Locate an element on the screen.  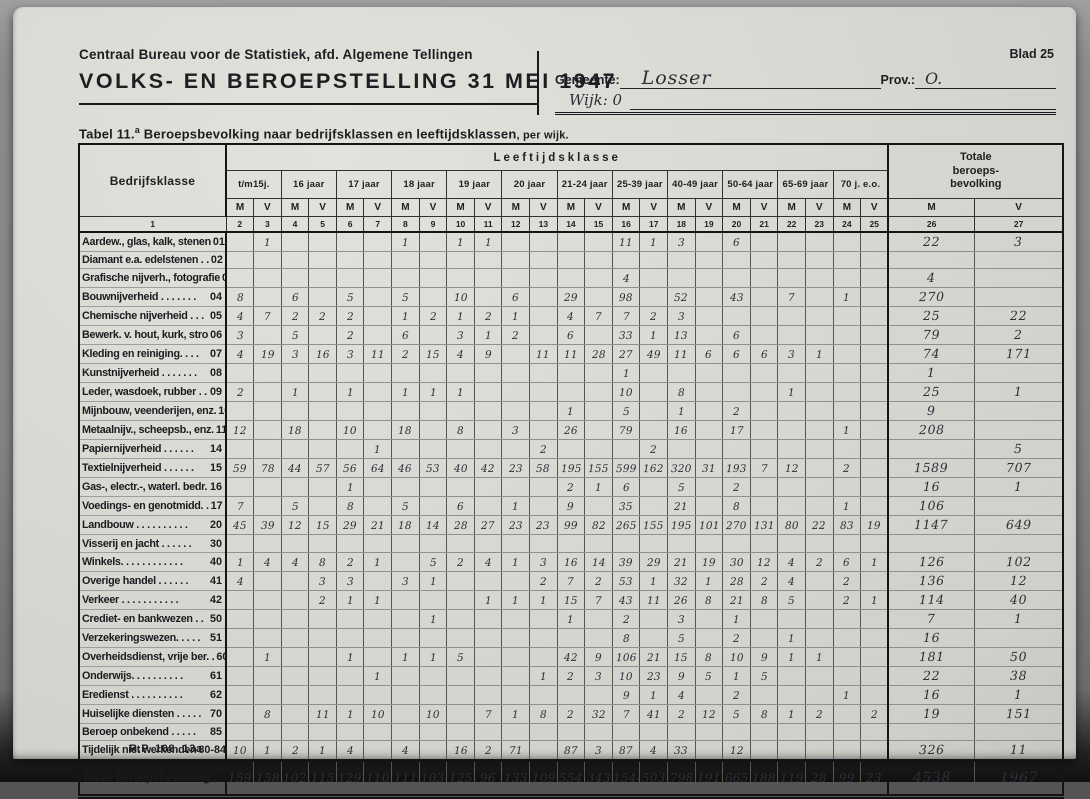
handwritten-value: 12 is located at coordinates (1018, 580).